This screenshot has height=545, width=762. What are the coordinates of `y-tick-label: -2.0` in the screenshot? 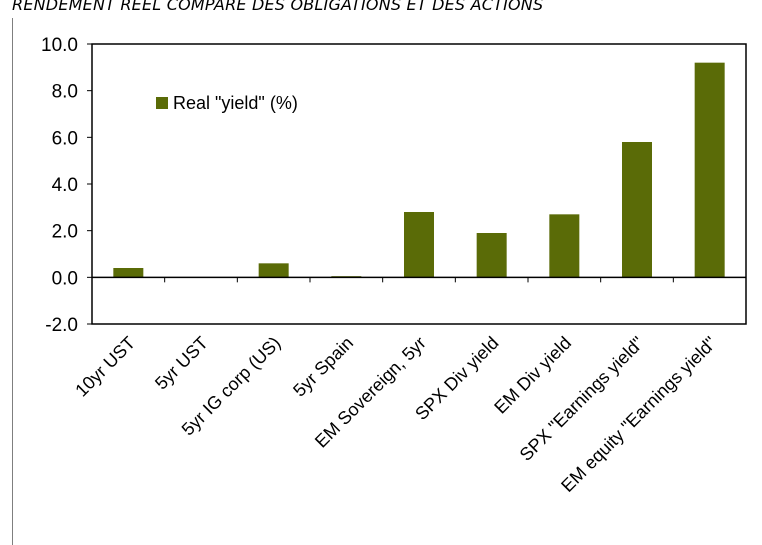 It's located at (61, 325).